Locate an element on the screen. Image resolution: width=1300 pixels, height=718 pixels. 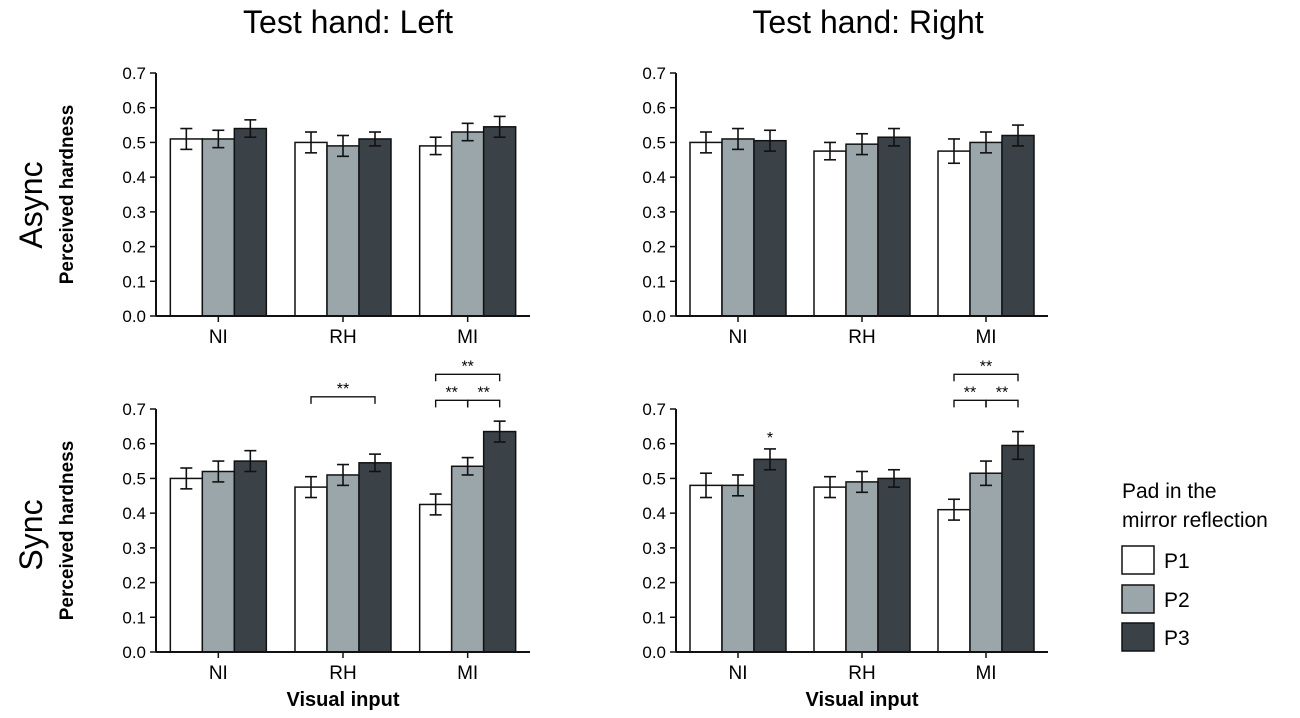
legend-swatch-p3 is located at coordinates (1138, 637).